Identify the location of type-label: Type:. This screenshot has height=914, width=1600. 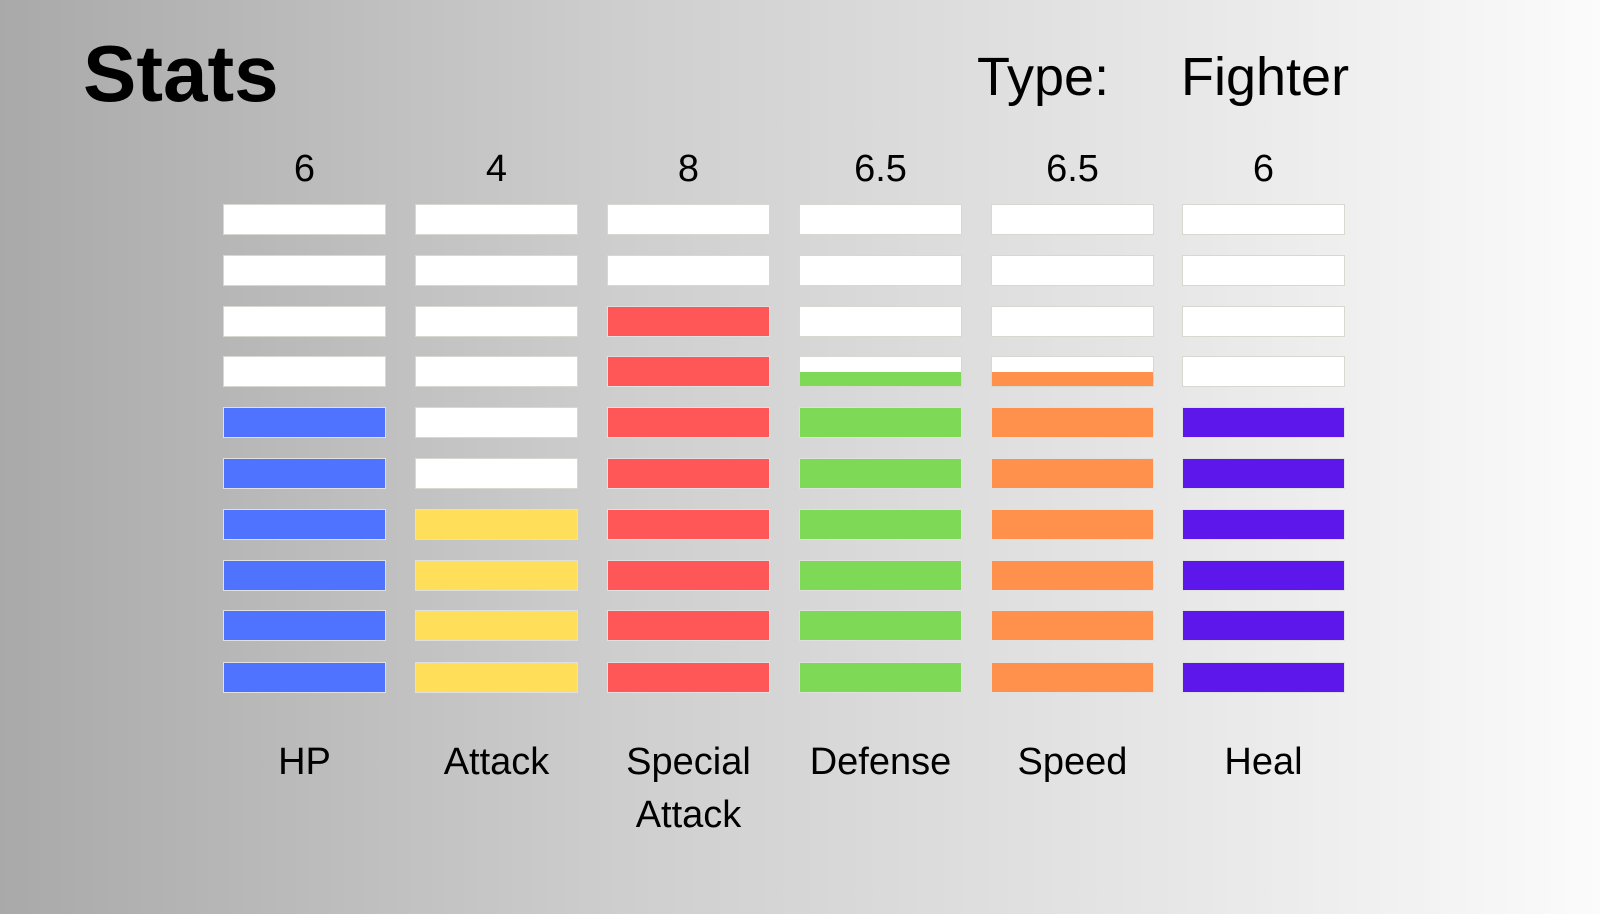
(1043, 77).